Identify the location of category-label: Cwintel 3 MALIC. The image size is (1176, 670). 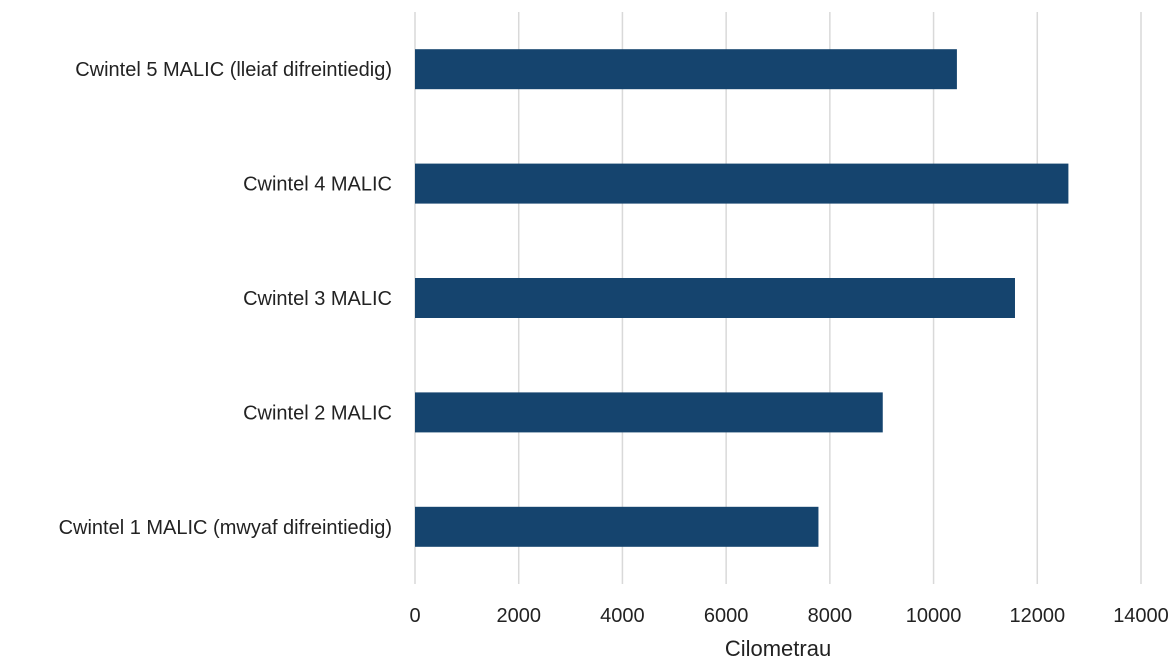
(317, 299).